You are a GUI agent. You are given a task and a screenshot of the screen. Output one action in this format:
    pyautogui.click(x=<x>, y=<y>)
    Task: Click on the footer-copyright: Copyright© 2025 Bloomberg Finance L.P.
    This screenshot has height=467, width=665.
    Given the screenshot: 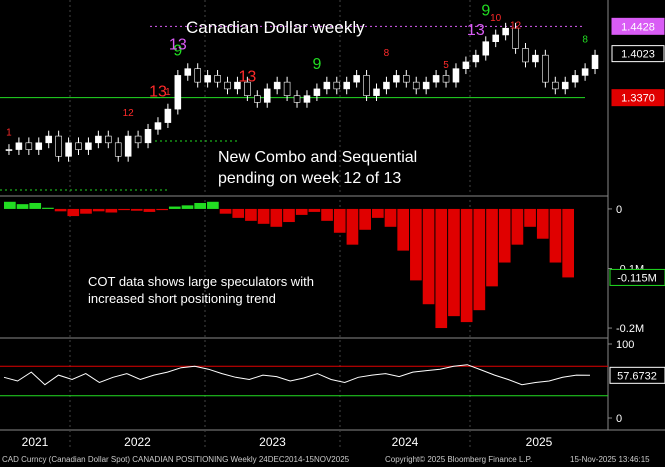 What is the action you would take?
    pyautogui.click(x=458, y=459)
    